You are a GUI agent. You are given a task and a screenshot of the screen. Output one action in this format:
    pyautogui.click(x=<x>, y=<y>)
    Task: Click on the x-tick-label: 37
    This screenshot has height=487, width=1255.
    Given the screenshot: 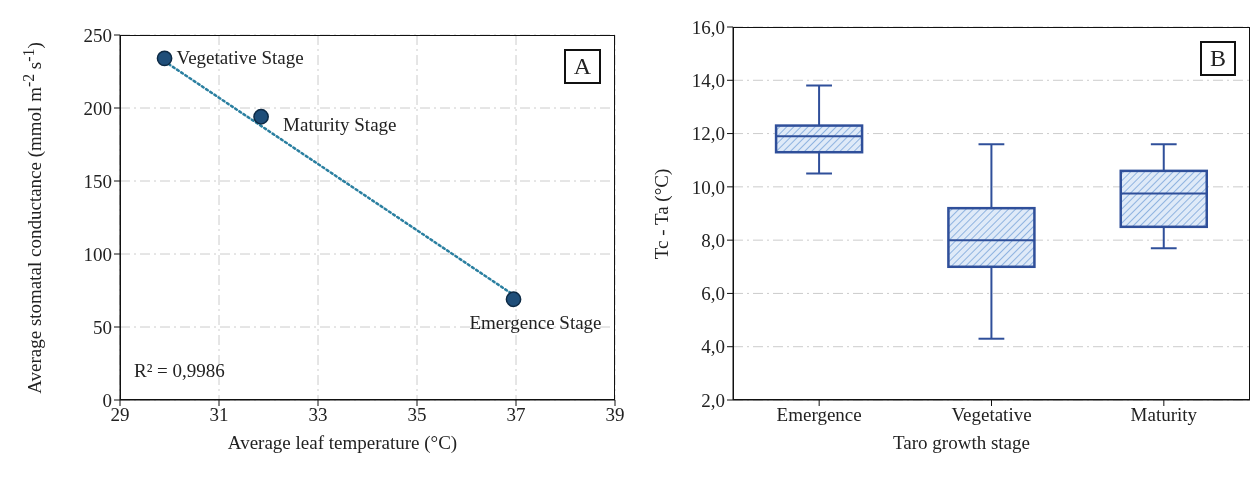 What is the action you would take?
    pyautogui.click(x=516, y=415)
    